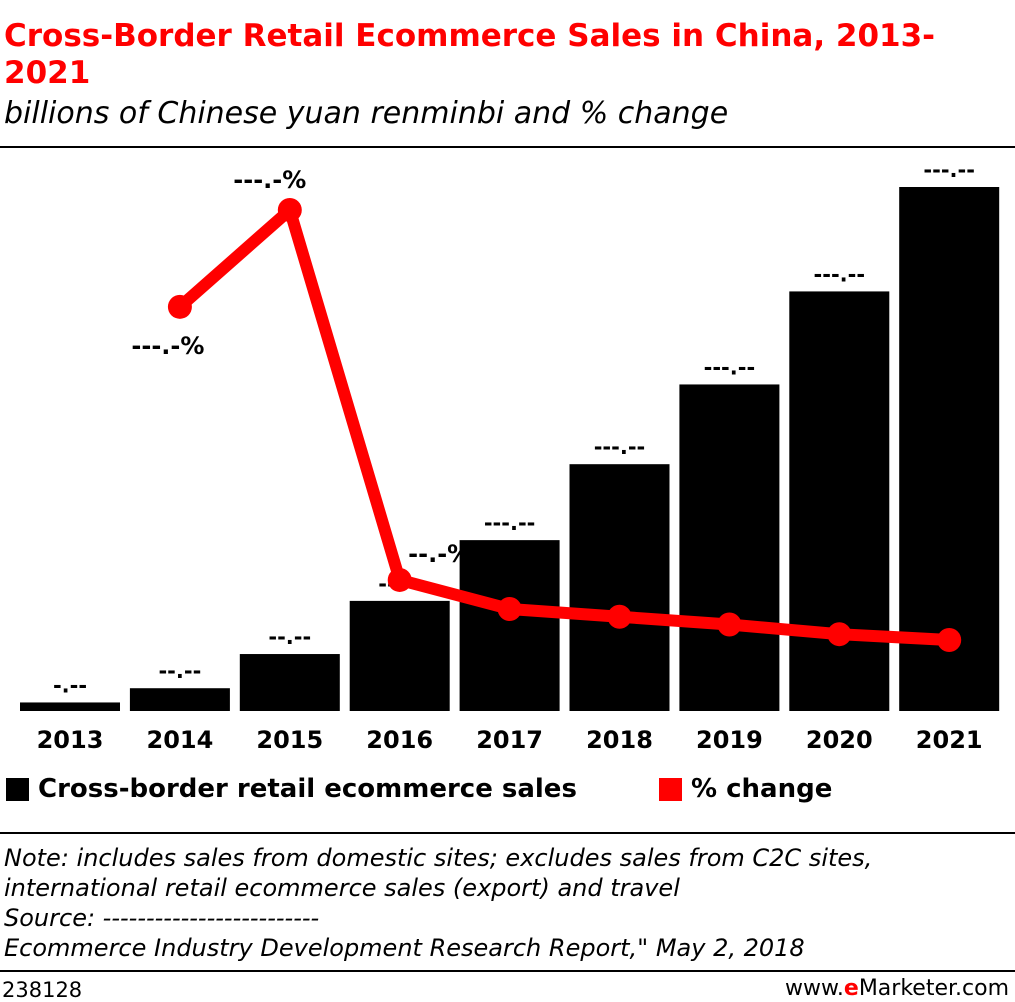  I want to click on notes-divider, so click(507, 833).